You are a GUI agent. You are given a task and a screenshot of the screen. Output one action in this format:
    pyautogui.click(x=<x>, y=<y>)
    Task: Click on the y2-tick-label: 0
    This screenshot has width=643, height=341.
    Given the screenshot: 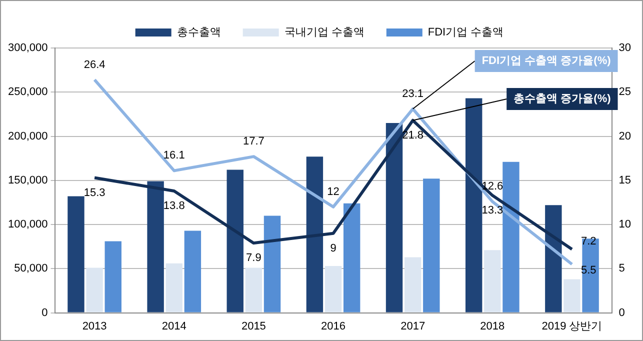 What is the action you would take?
    pyautogui.click(x=621, y=312)
    